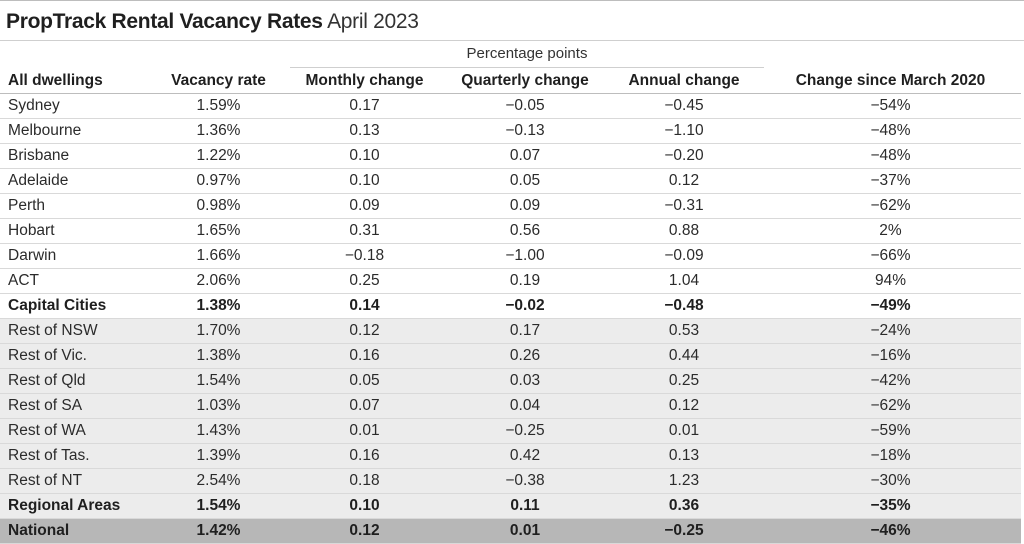 The height and width of the screenshot is (544, 1024). What do you see at coordinates (75, 431) in the screenshot?
I see `cell-region: Rest of WA` at bounding box center [75, 431].